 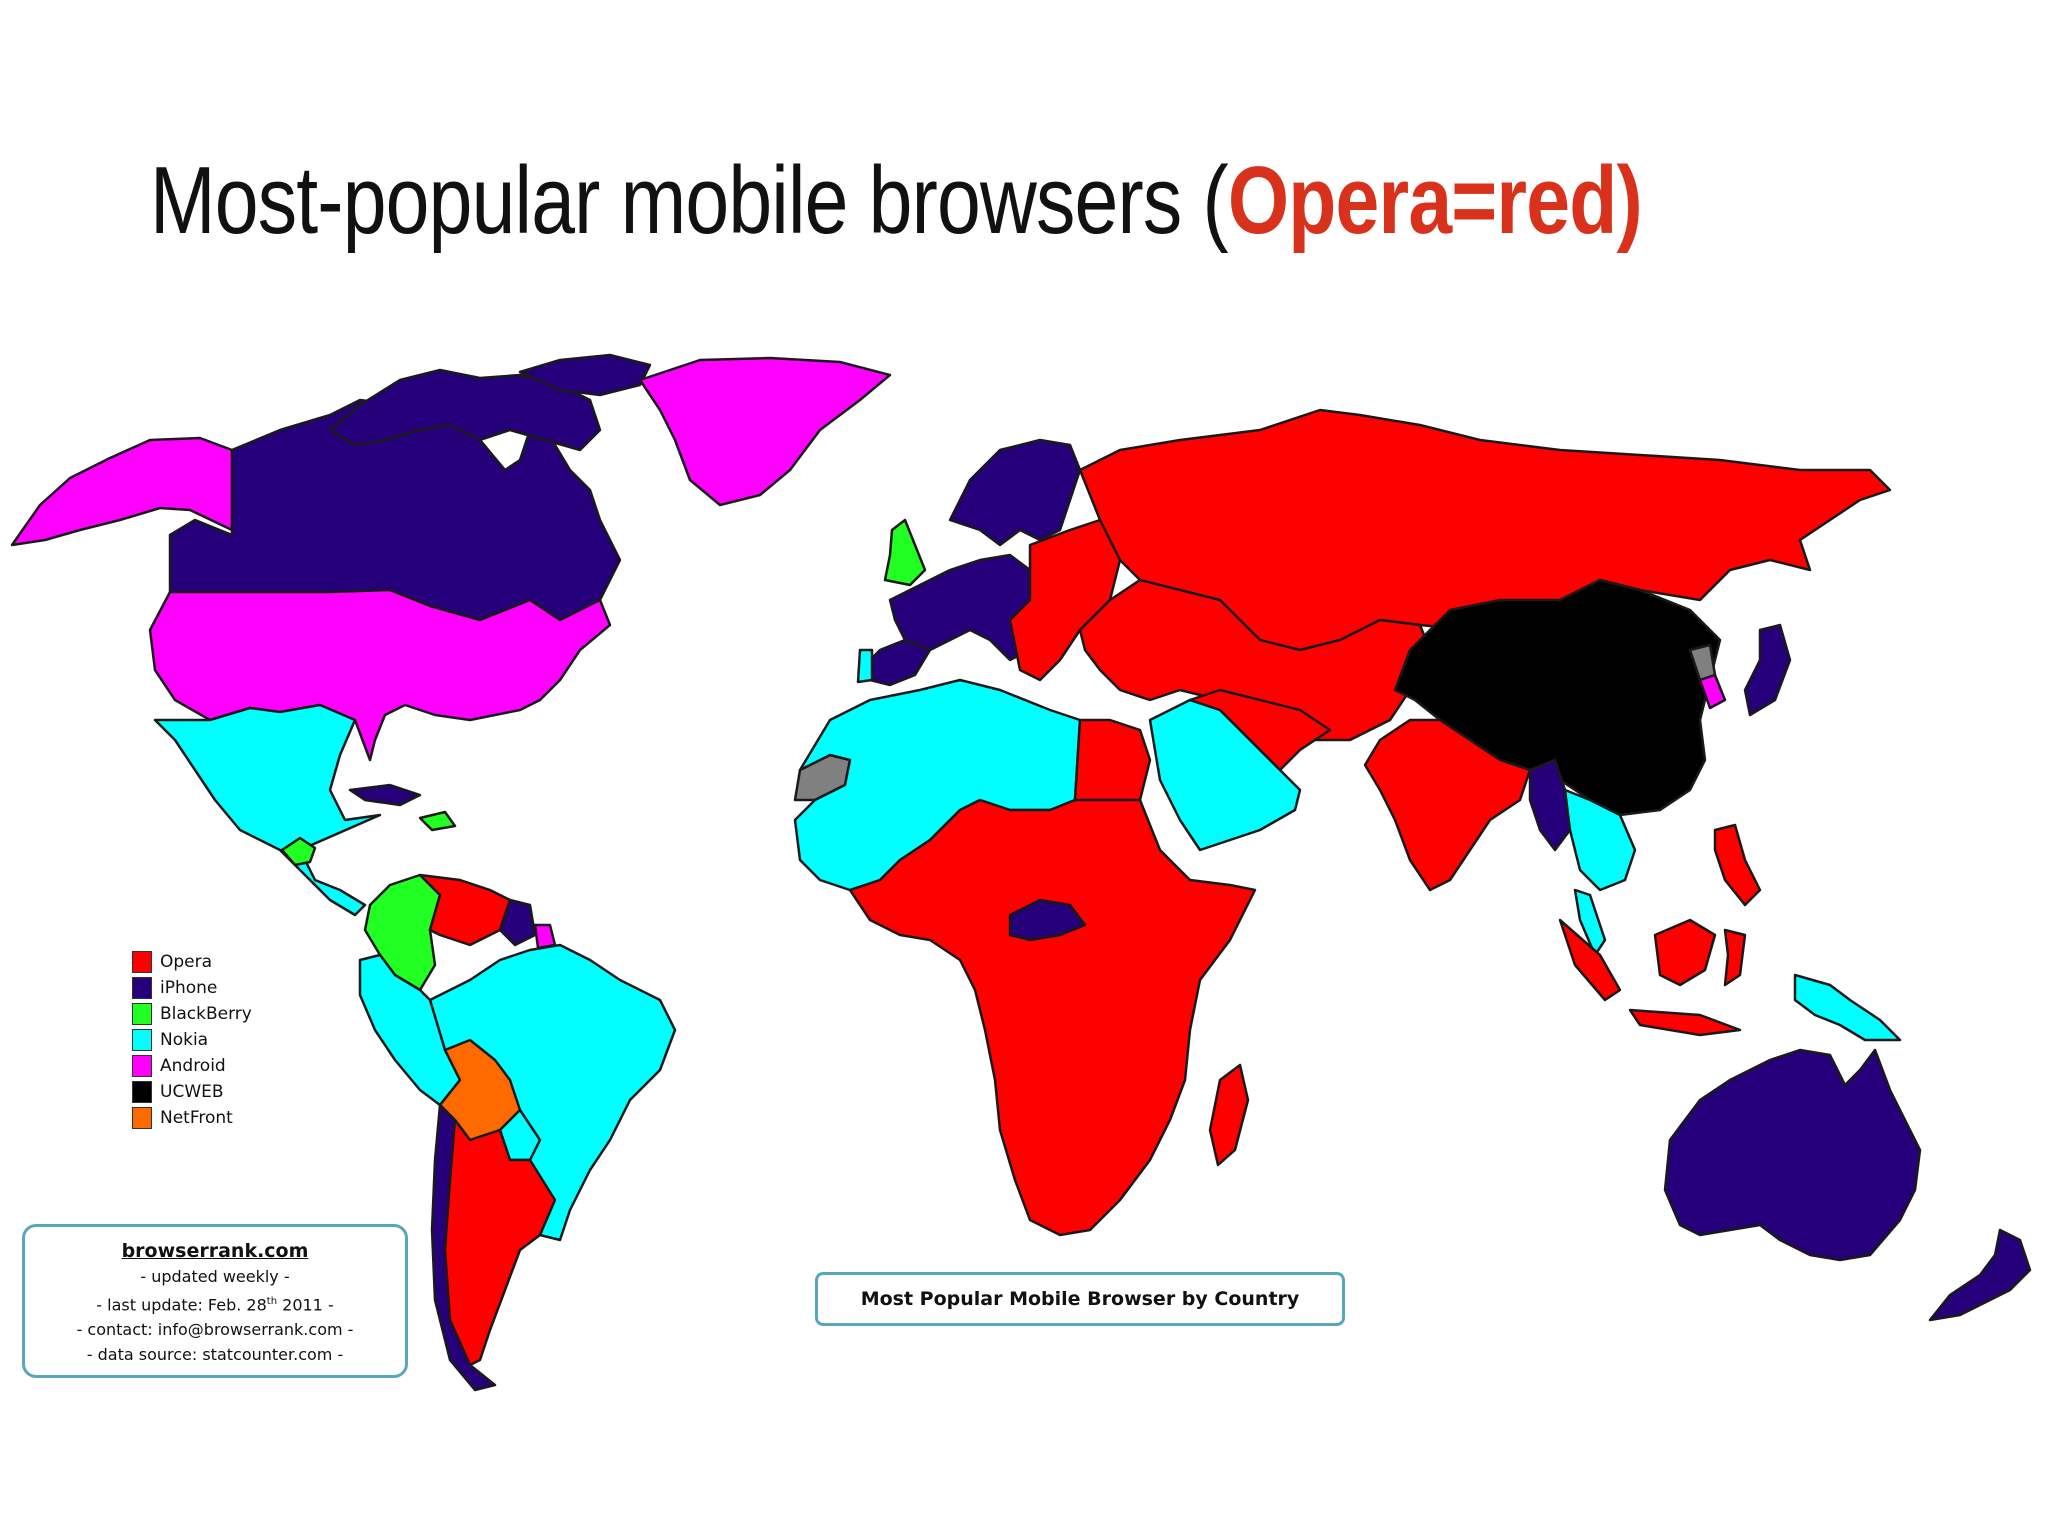 I want to click on legend-label: NetFront, so click(x=196, y=1118).